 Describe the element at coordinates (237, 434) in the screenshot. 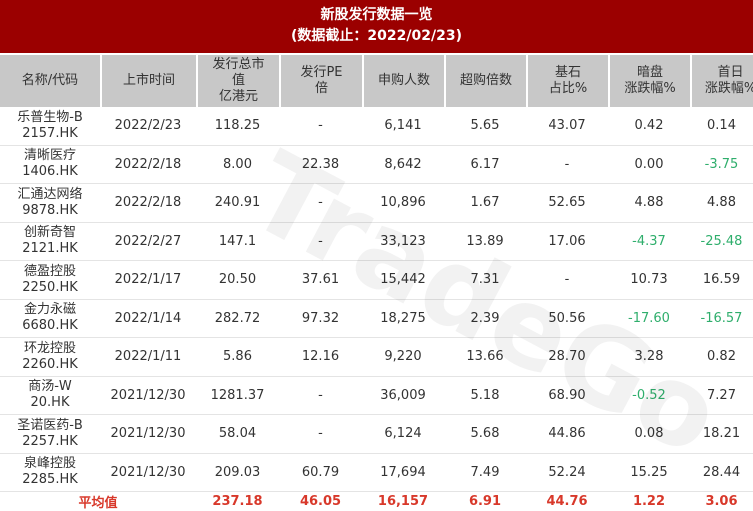

I see `table-cell: 58.04` at that location.